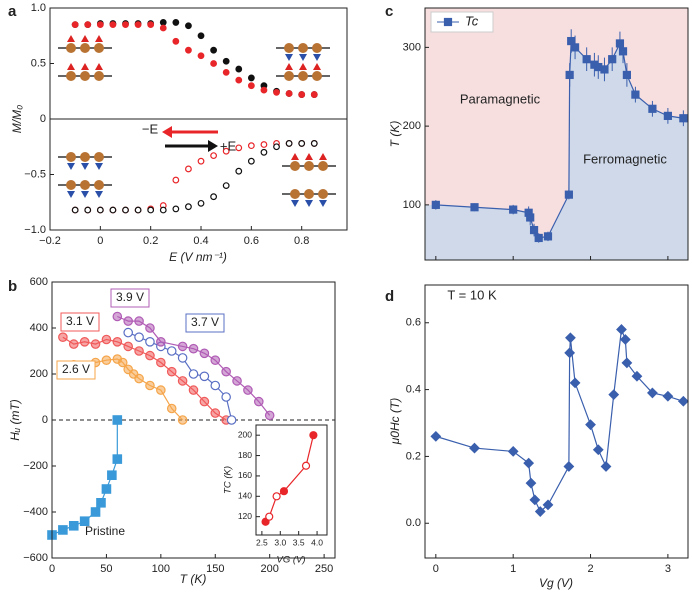 This screenshot has width=692, height=599. I want to click on legend-box, so click(462, 22).